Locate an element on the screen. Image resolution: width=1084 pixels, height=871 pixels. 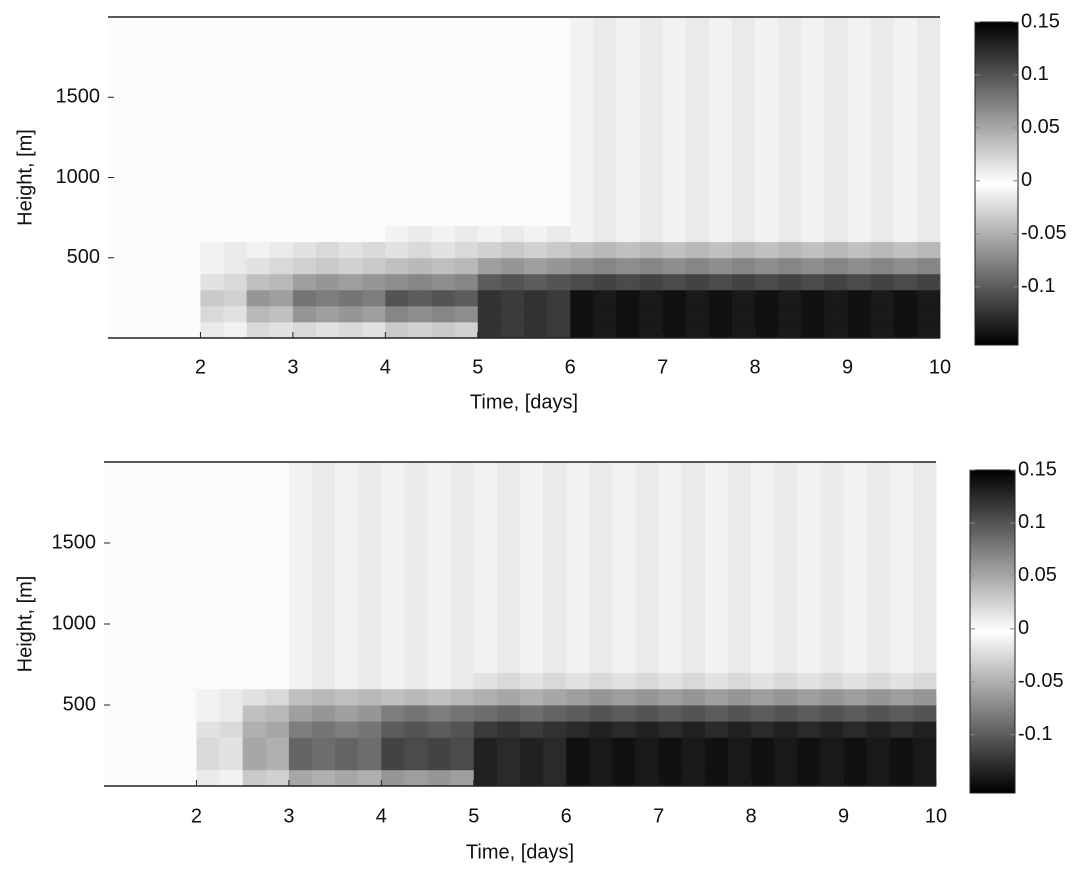
y-tick-label: 1000 is located at coordinates (74, 623).